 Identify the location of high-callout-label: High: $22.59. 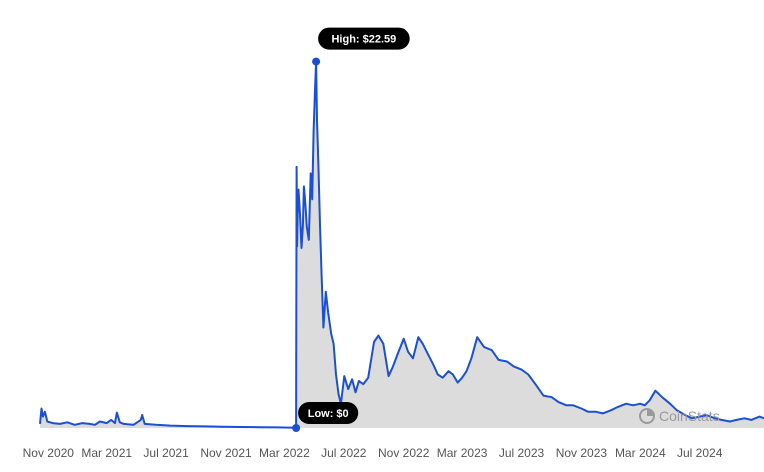
(363, 40).